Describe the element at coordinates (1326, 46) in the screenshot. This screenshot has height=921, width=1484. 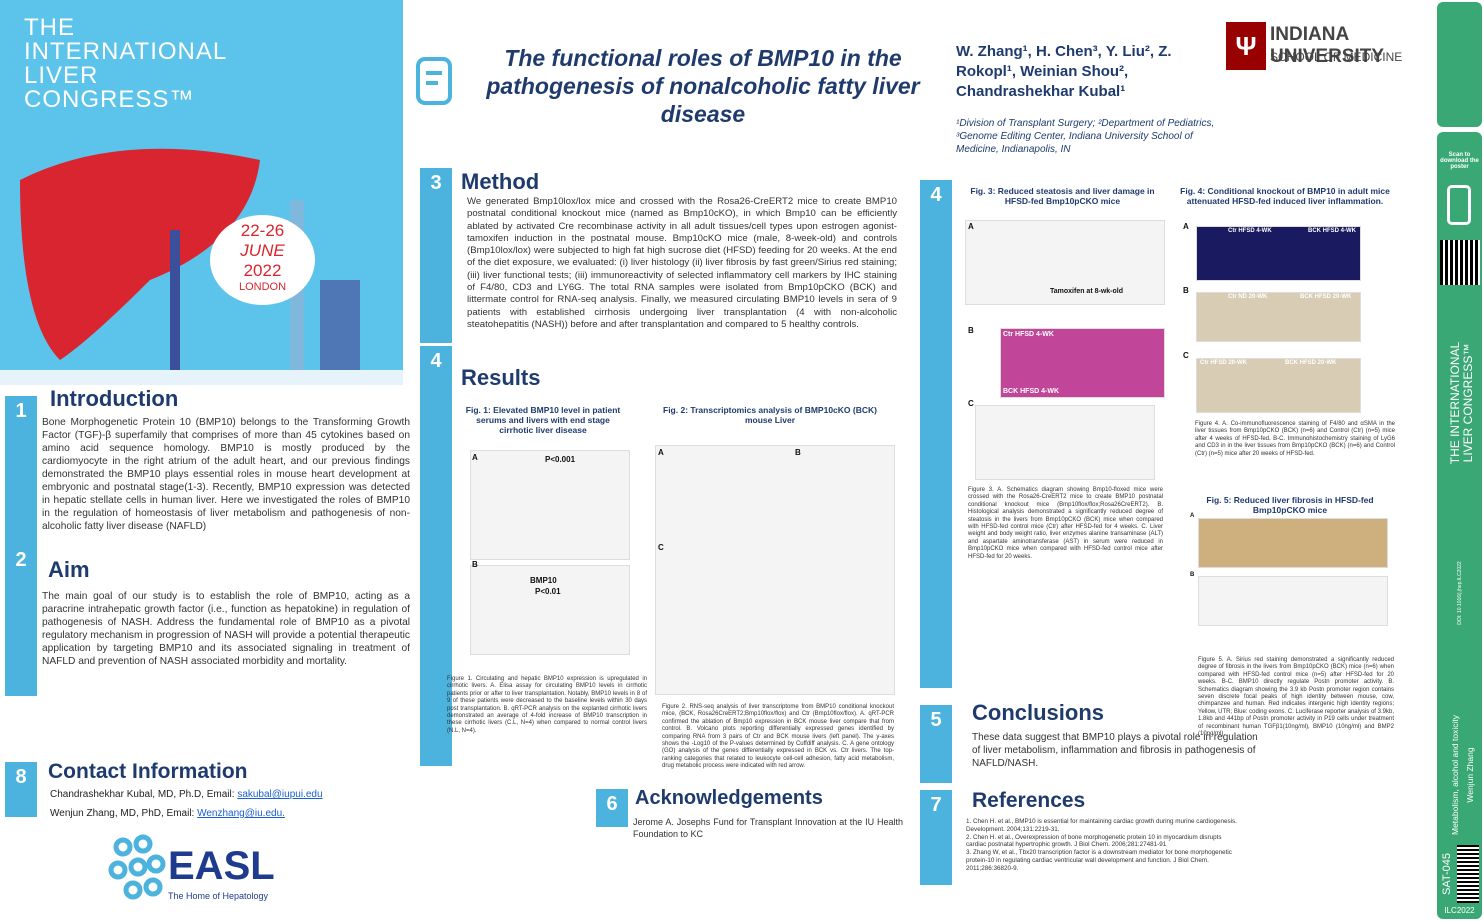
I see `iu-logo: Ψ INDIANA UNIVERSITY SCHOOL OF MEDICINE` at that location.